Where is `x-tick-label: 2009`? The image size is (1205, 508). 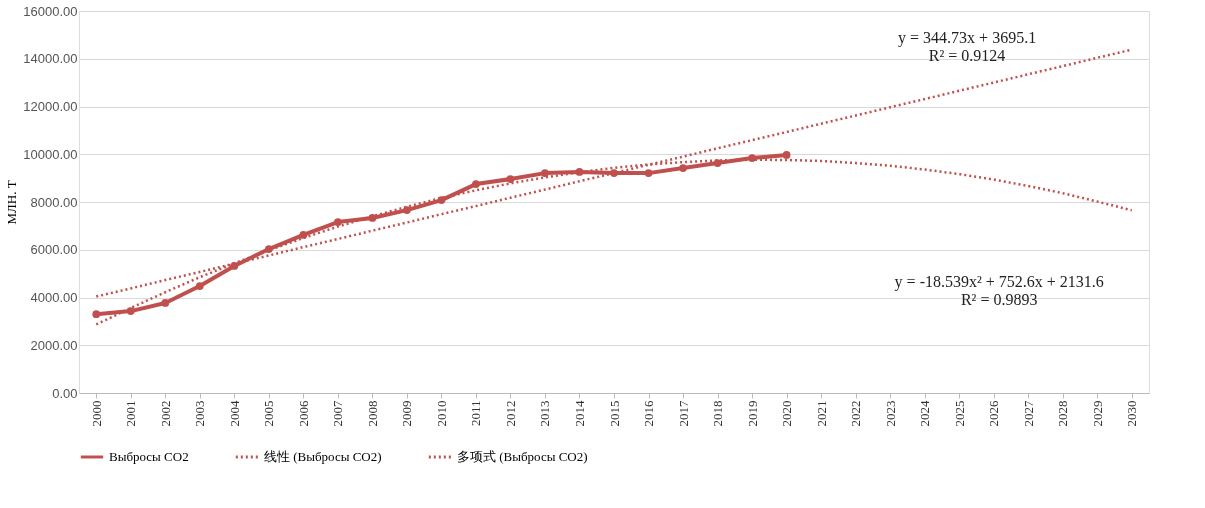
x-tick-label: 2009 is located at coordinates (407, 413).